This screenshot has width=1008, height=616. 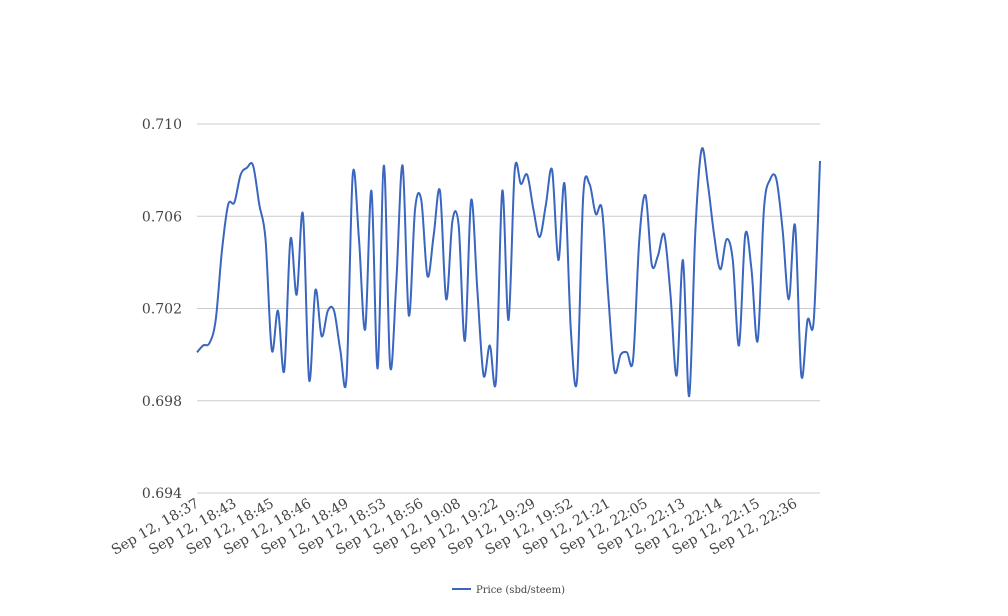 I want to click on legend-label: Price (sbd/steem), so click(x=520, y=590).